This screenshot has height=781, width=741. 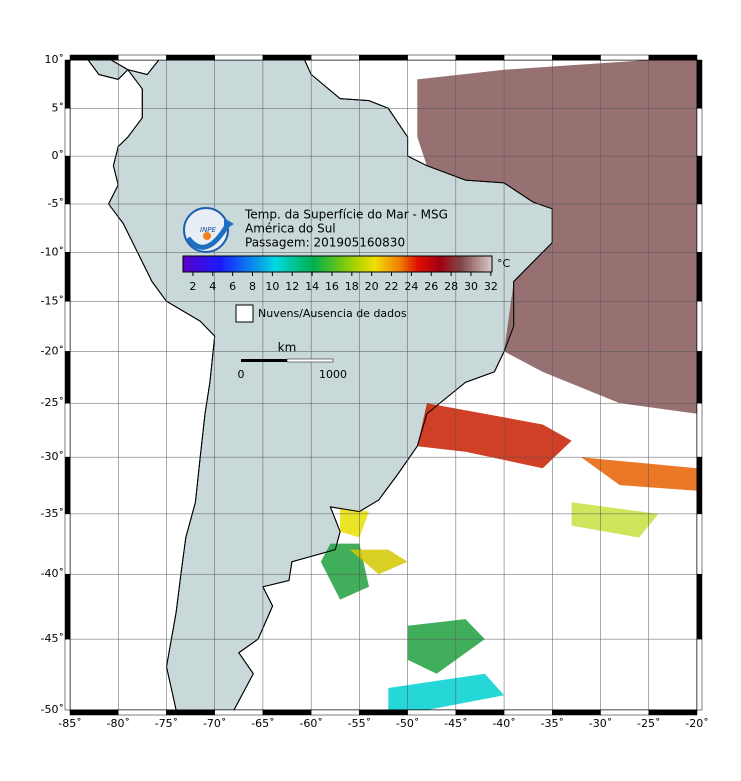 I want to click on scale-label: 0, so click(x=241, y=374).